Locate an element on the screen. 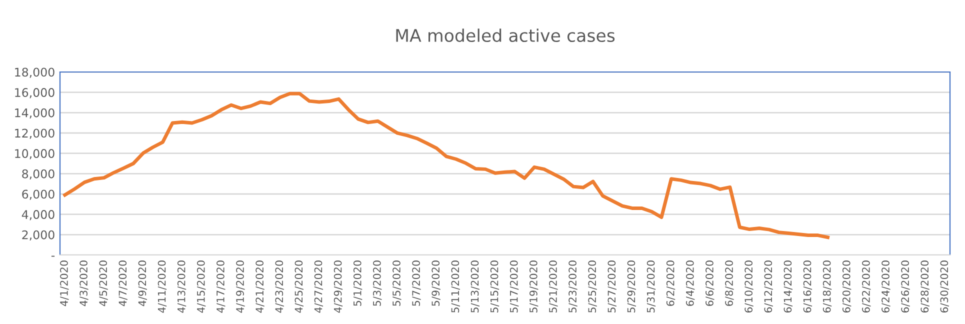 The height and width of the screenshot is (324, 965). x-tick-label: 4/13/2020 is located at coordinates (181, 286).